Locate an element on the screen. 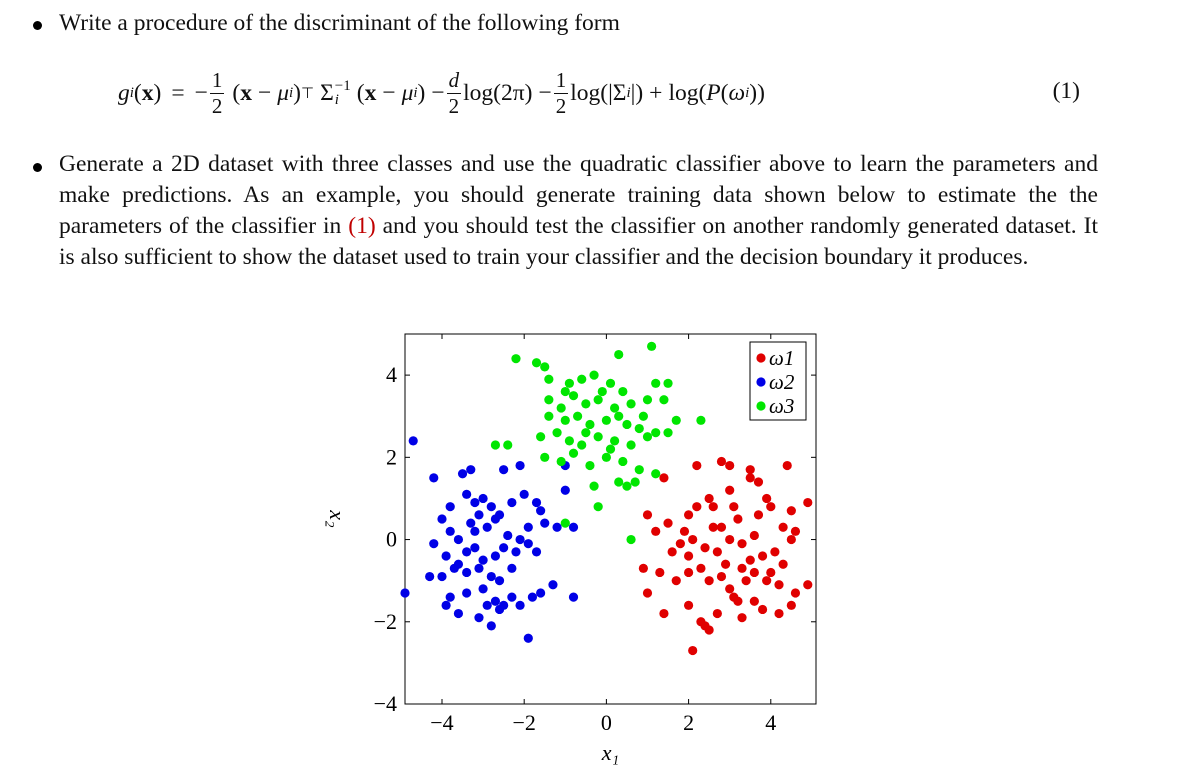  equation-reference-link: (1) is located at coordinates (362, 226).